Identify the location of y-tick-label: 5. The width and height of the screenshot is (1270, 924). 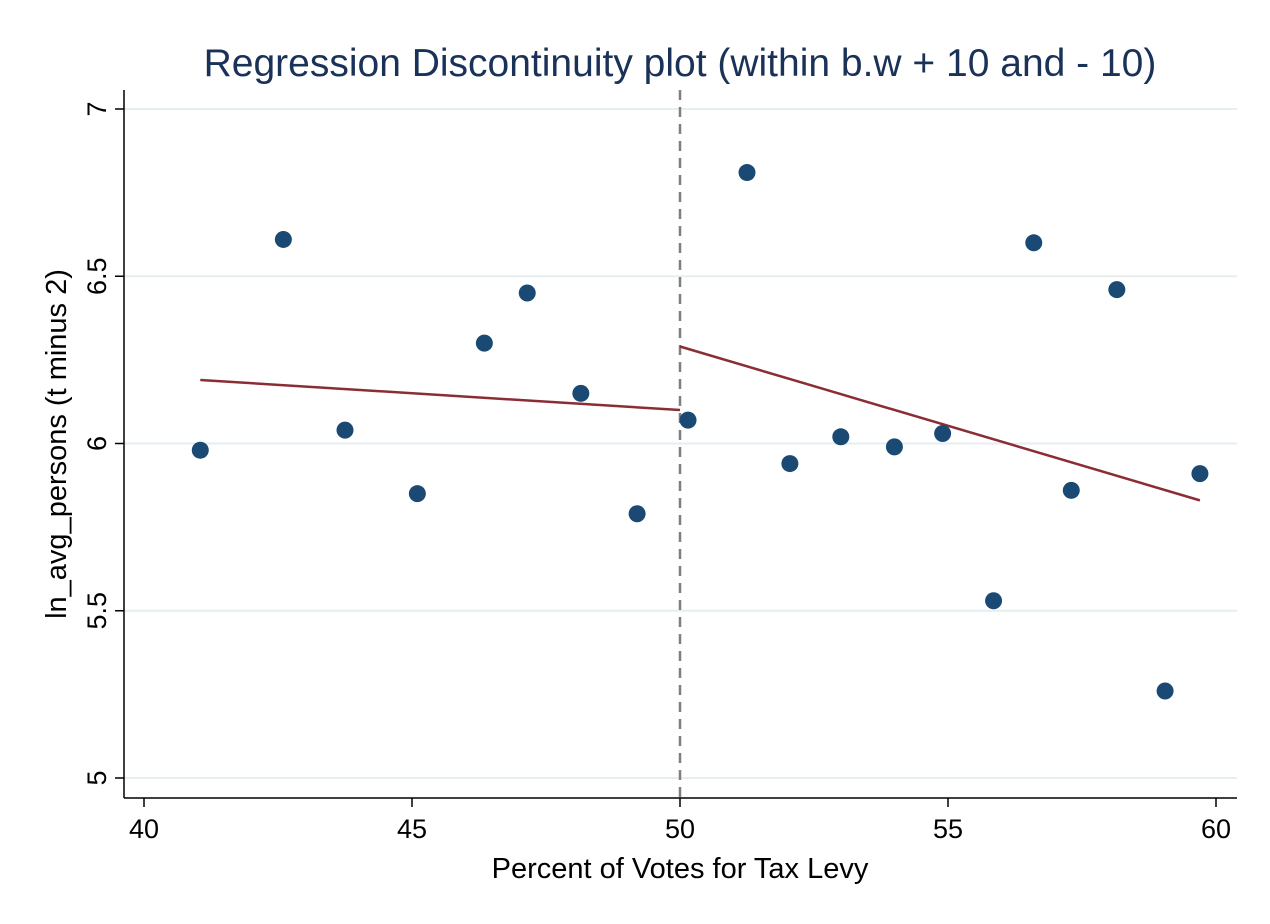
(97, 777).